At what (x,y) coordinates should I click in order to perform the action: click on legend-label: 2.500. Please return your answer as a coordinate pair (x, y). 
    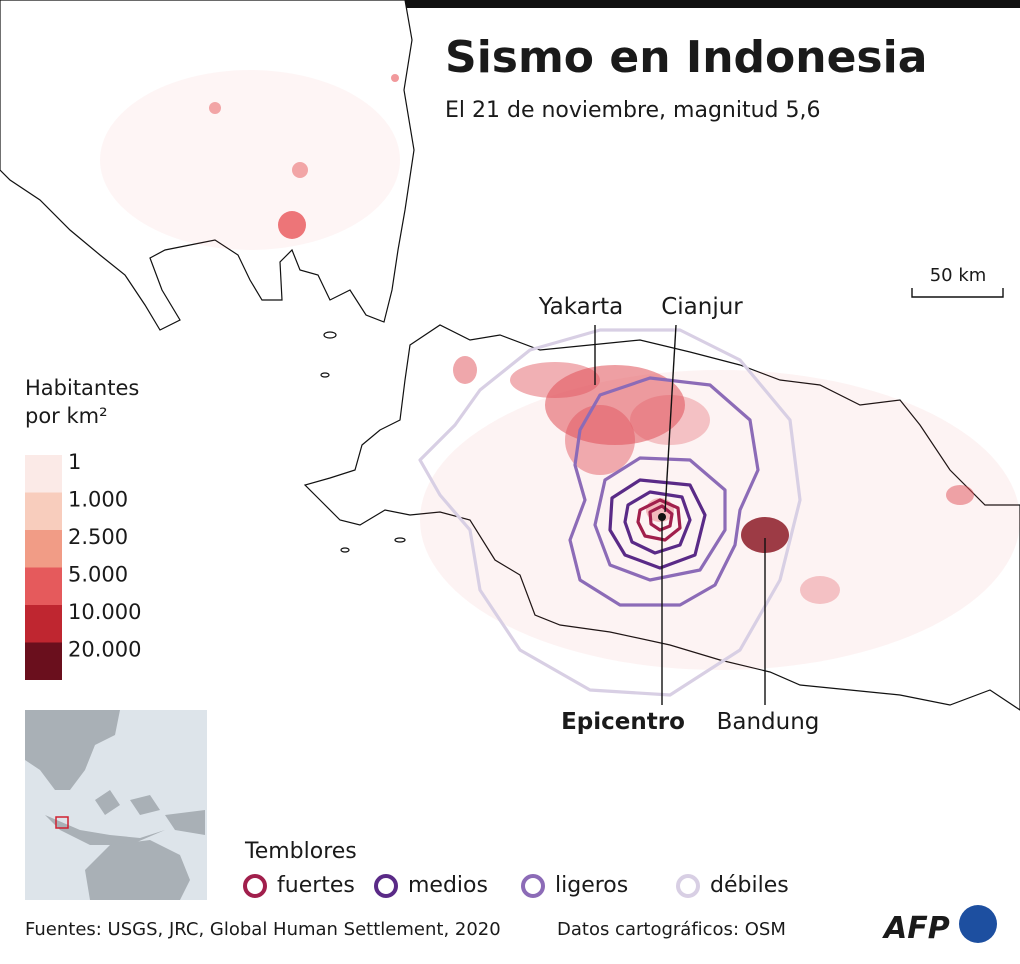
    Looking at the image, I should click on (98, 537).